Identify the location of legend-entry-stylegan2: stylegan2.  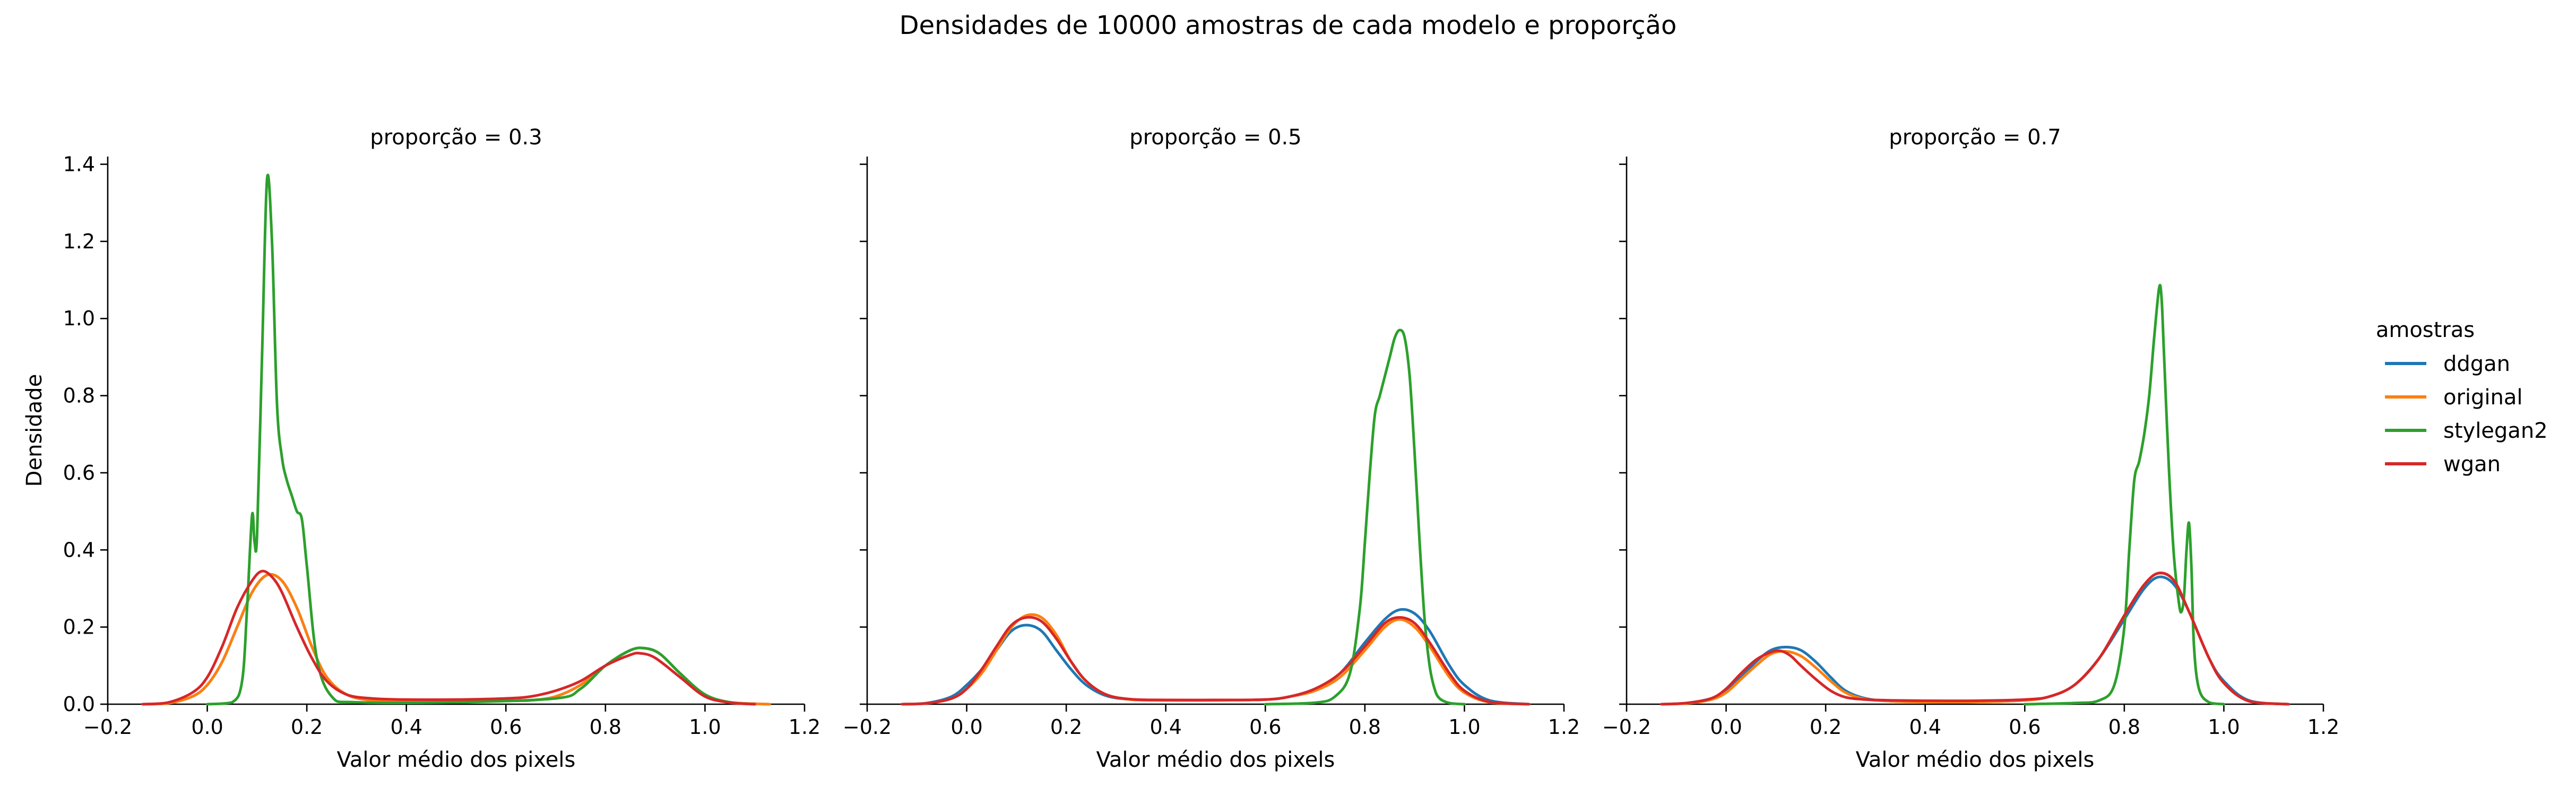
(2467, 431).